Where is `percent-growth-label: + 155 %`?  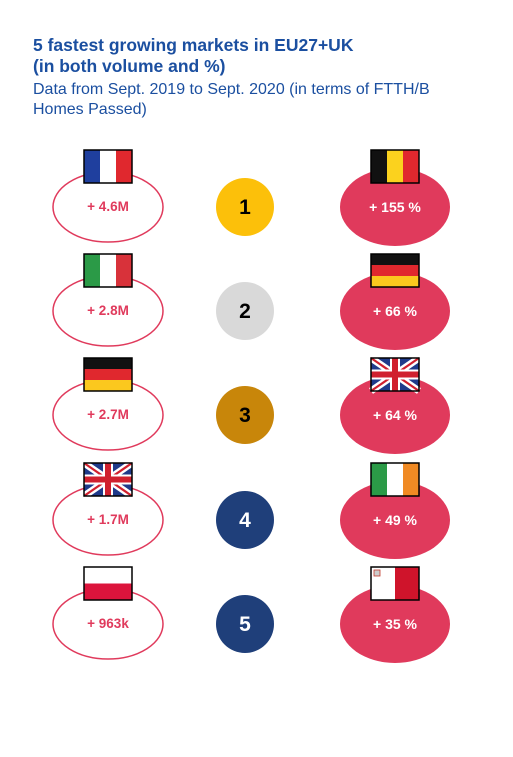
percent-growth-label: + 155 % is located at coordinates (395, 207).